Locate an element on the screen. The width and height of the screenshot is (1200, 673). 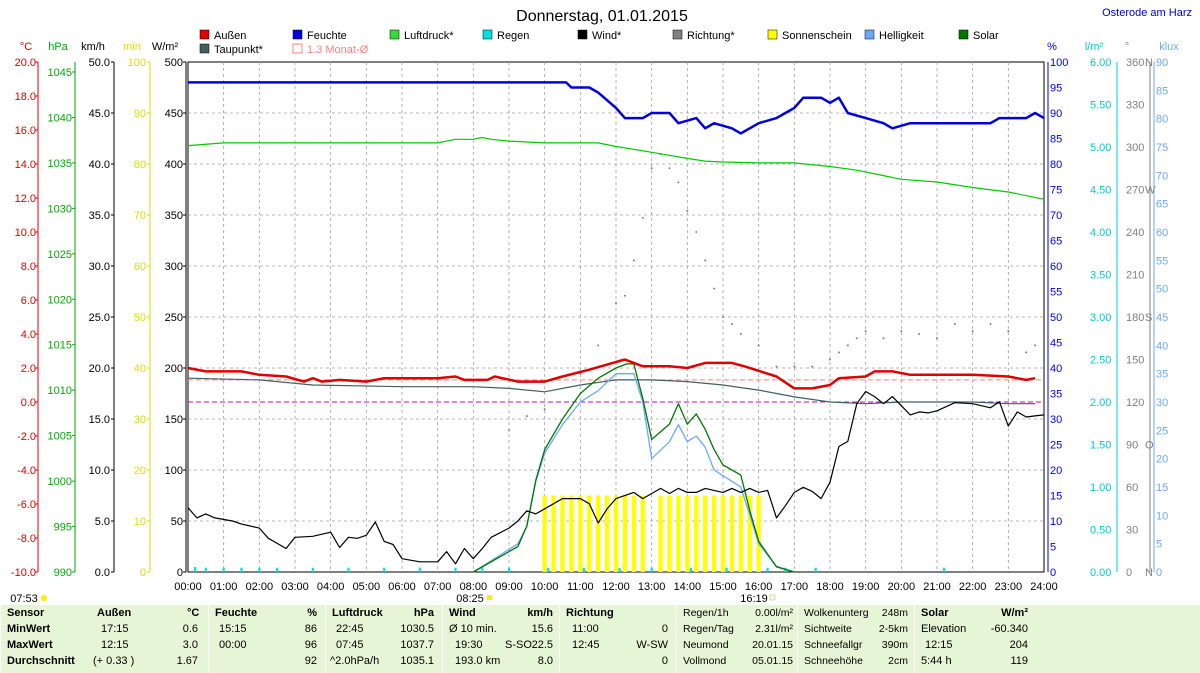
x-tick-label: 11:00 is located at coordinates (580, 587).